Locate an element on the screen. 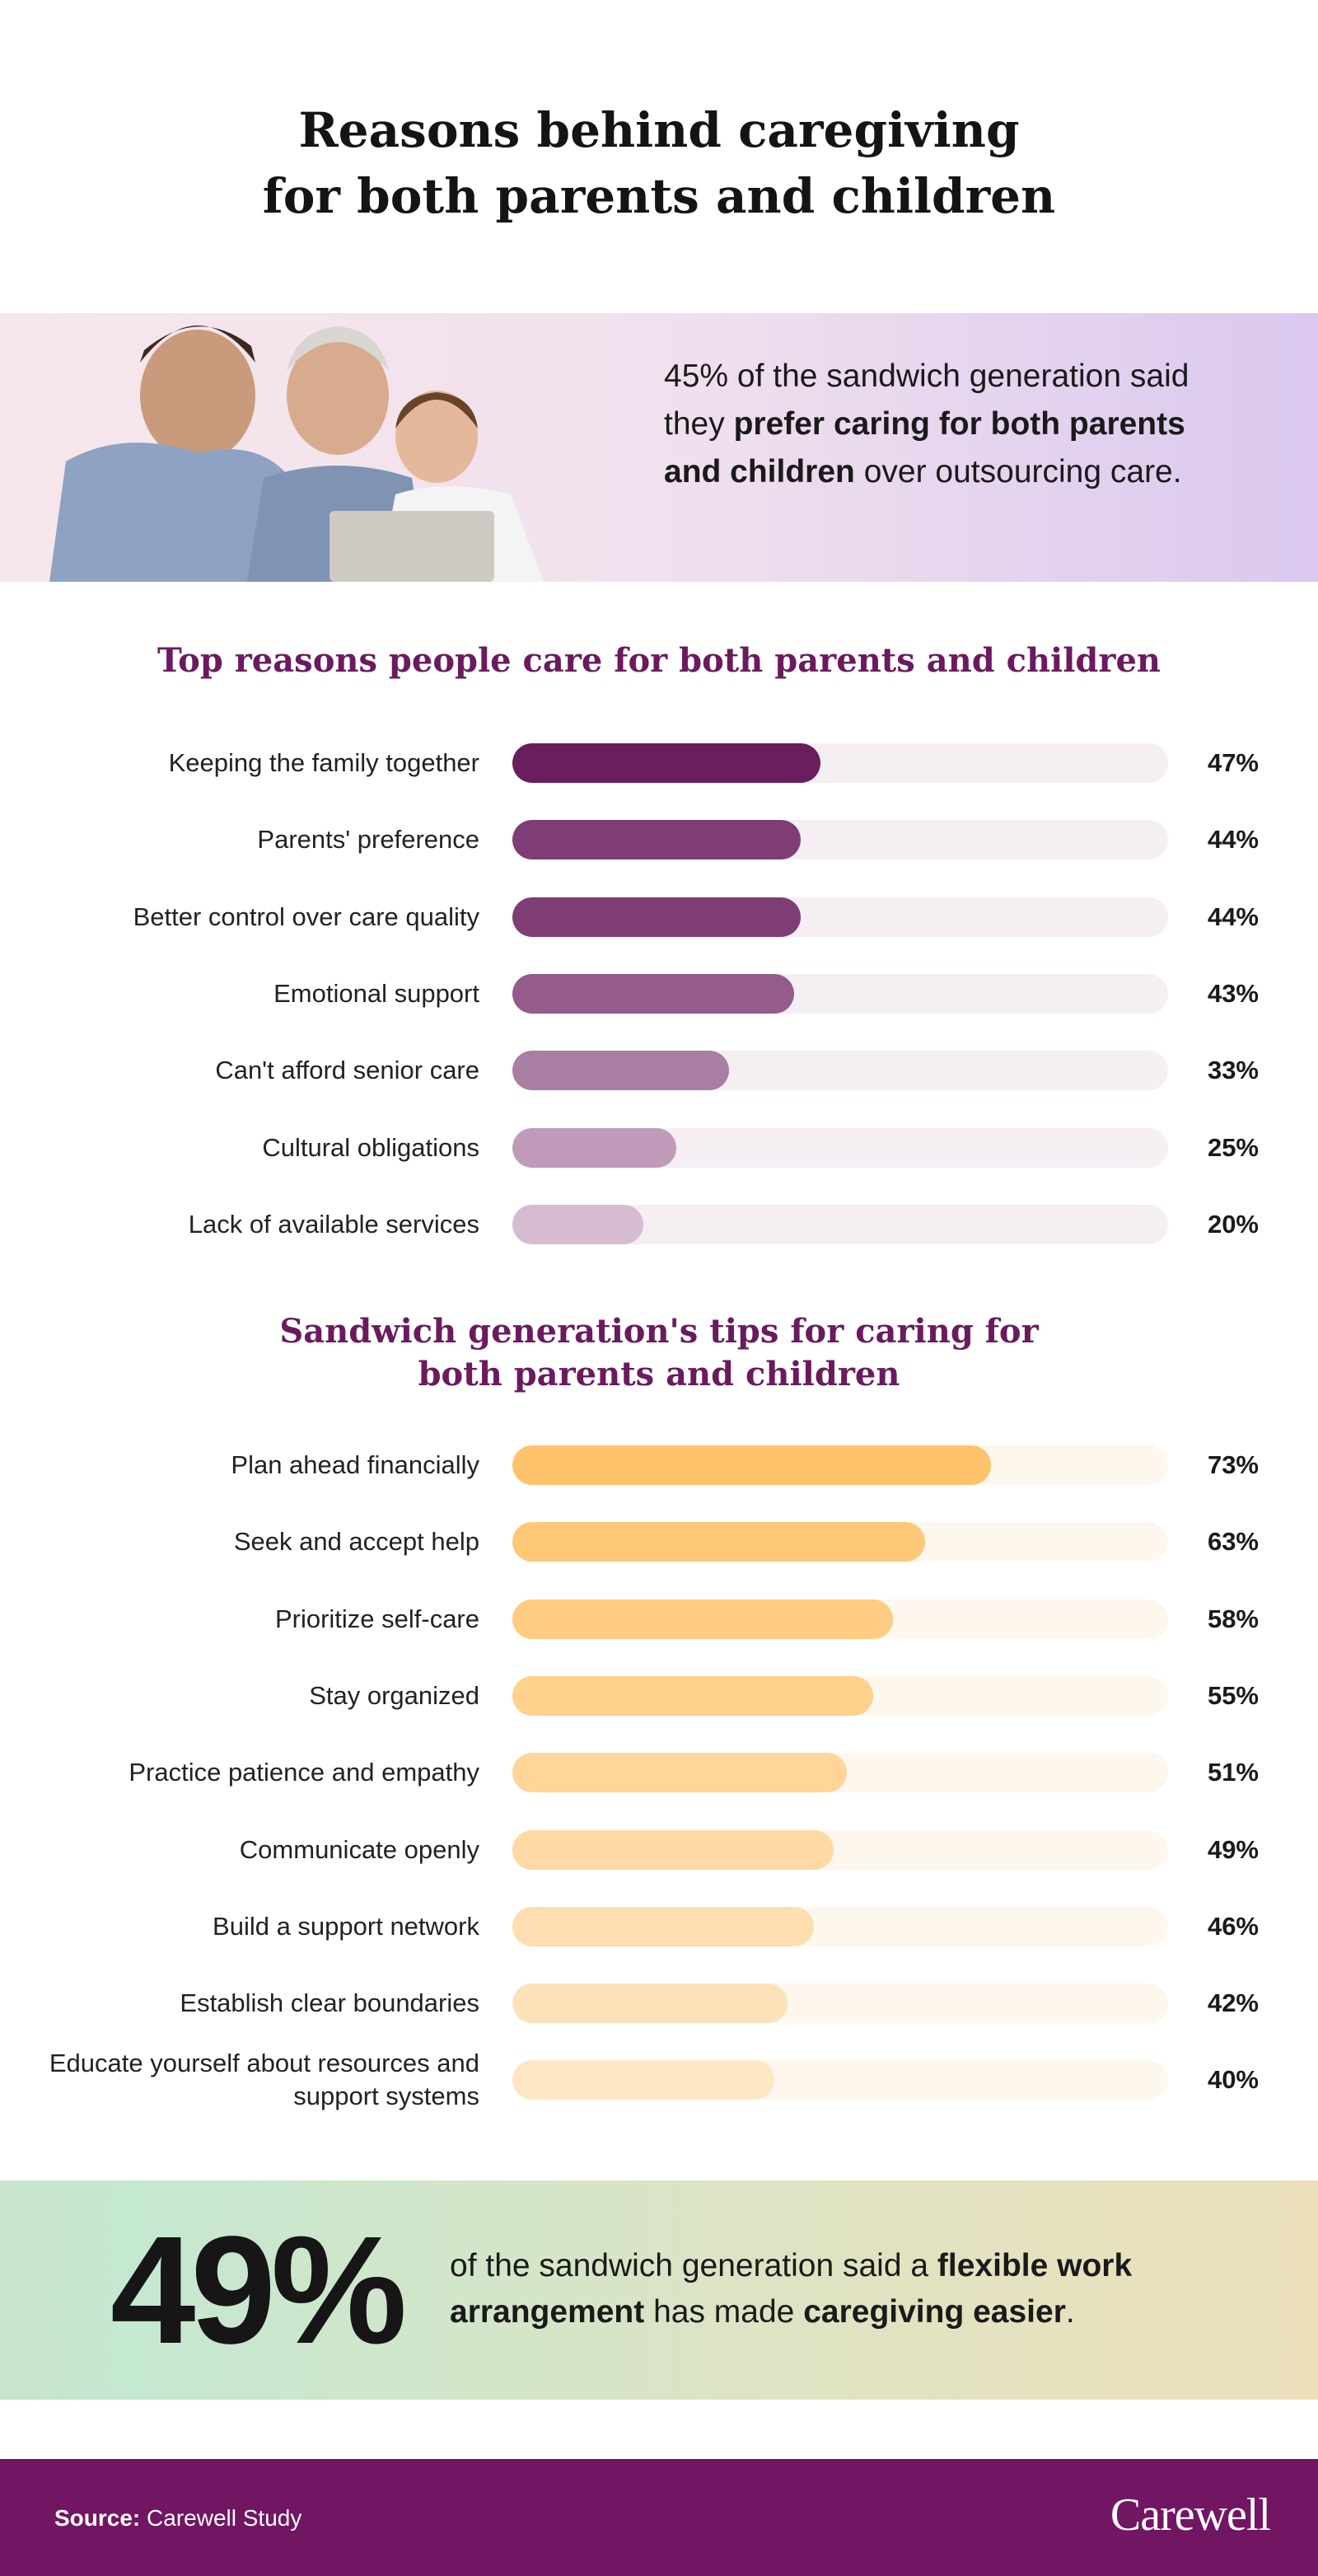 This screenshot has height=2576, width=1318. title-line-2: for both parents and children is located at coordinates (659, 196).